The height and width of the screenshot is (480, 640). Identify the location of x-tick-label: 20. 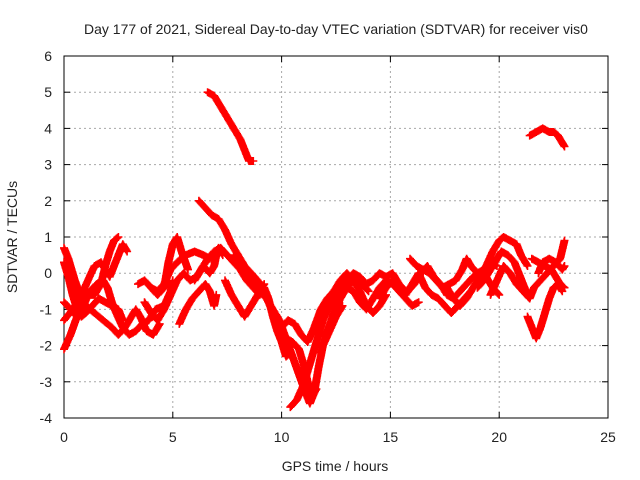
(499, 437).